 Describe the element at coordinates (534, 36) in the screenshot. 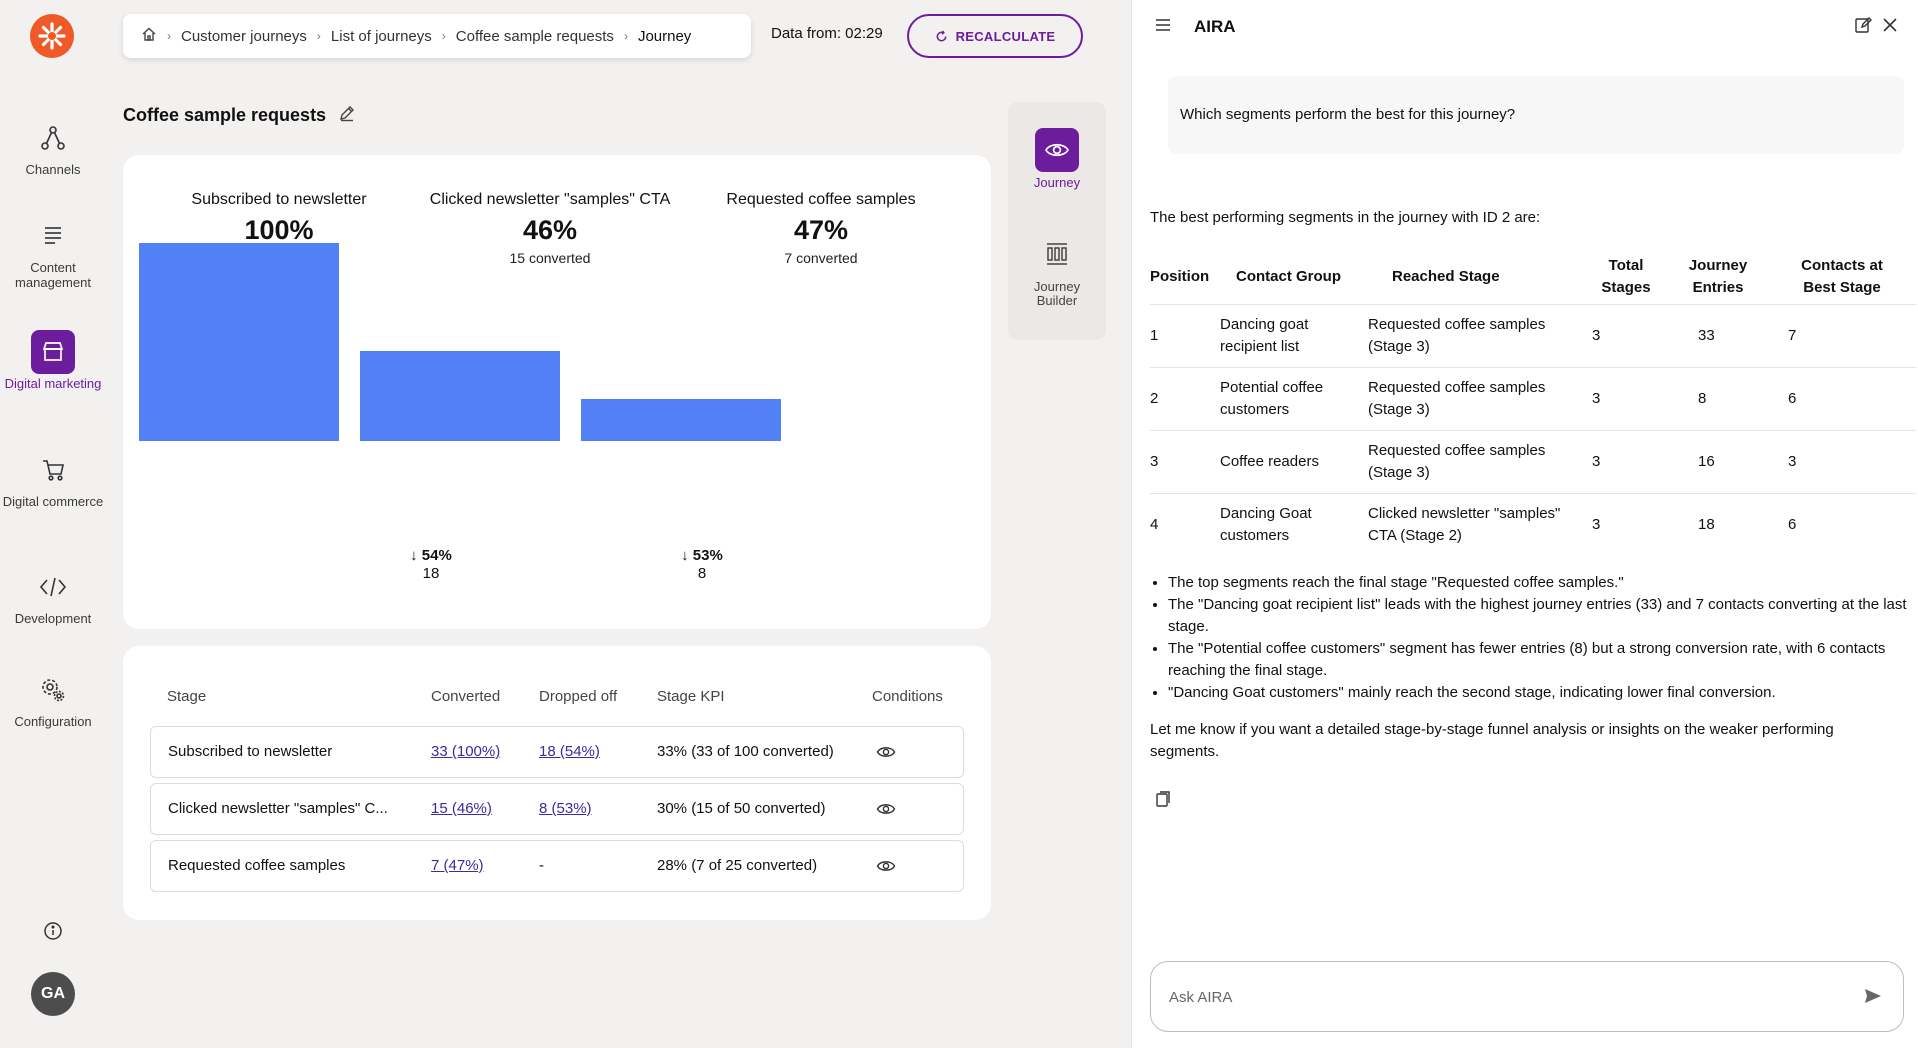

I see `breadcrumb-coffee-sample-requests: Coffee sample requests` at that location.